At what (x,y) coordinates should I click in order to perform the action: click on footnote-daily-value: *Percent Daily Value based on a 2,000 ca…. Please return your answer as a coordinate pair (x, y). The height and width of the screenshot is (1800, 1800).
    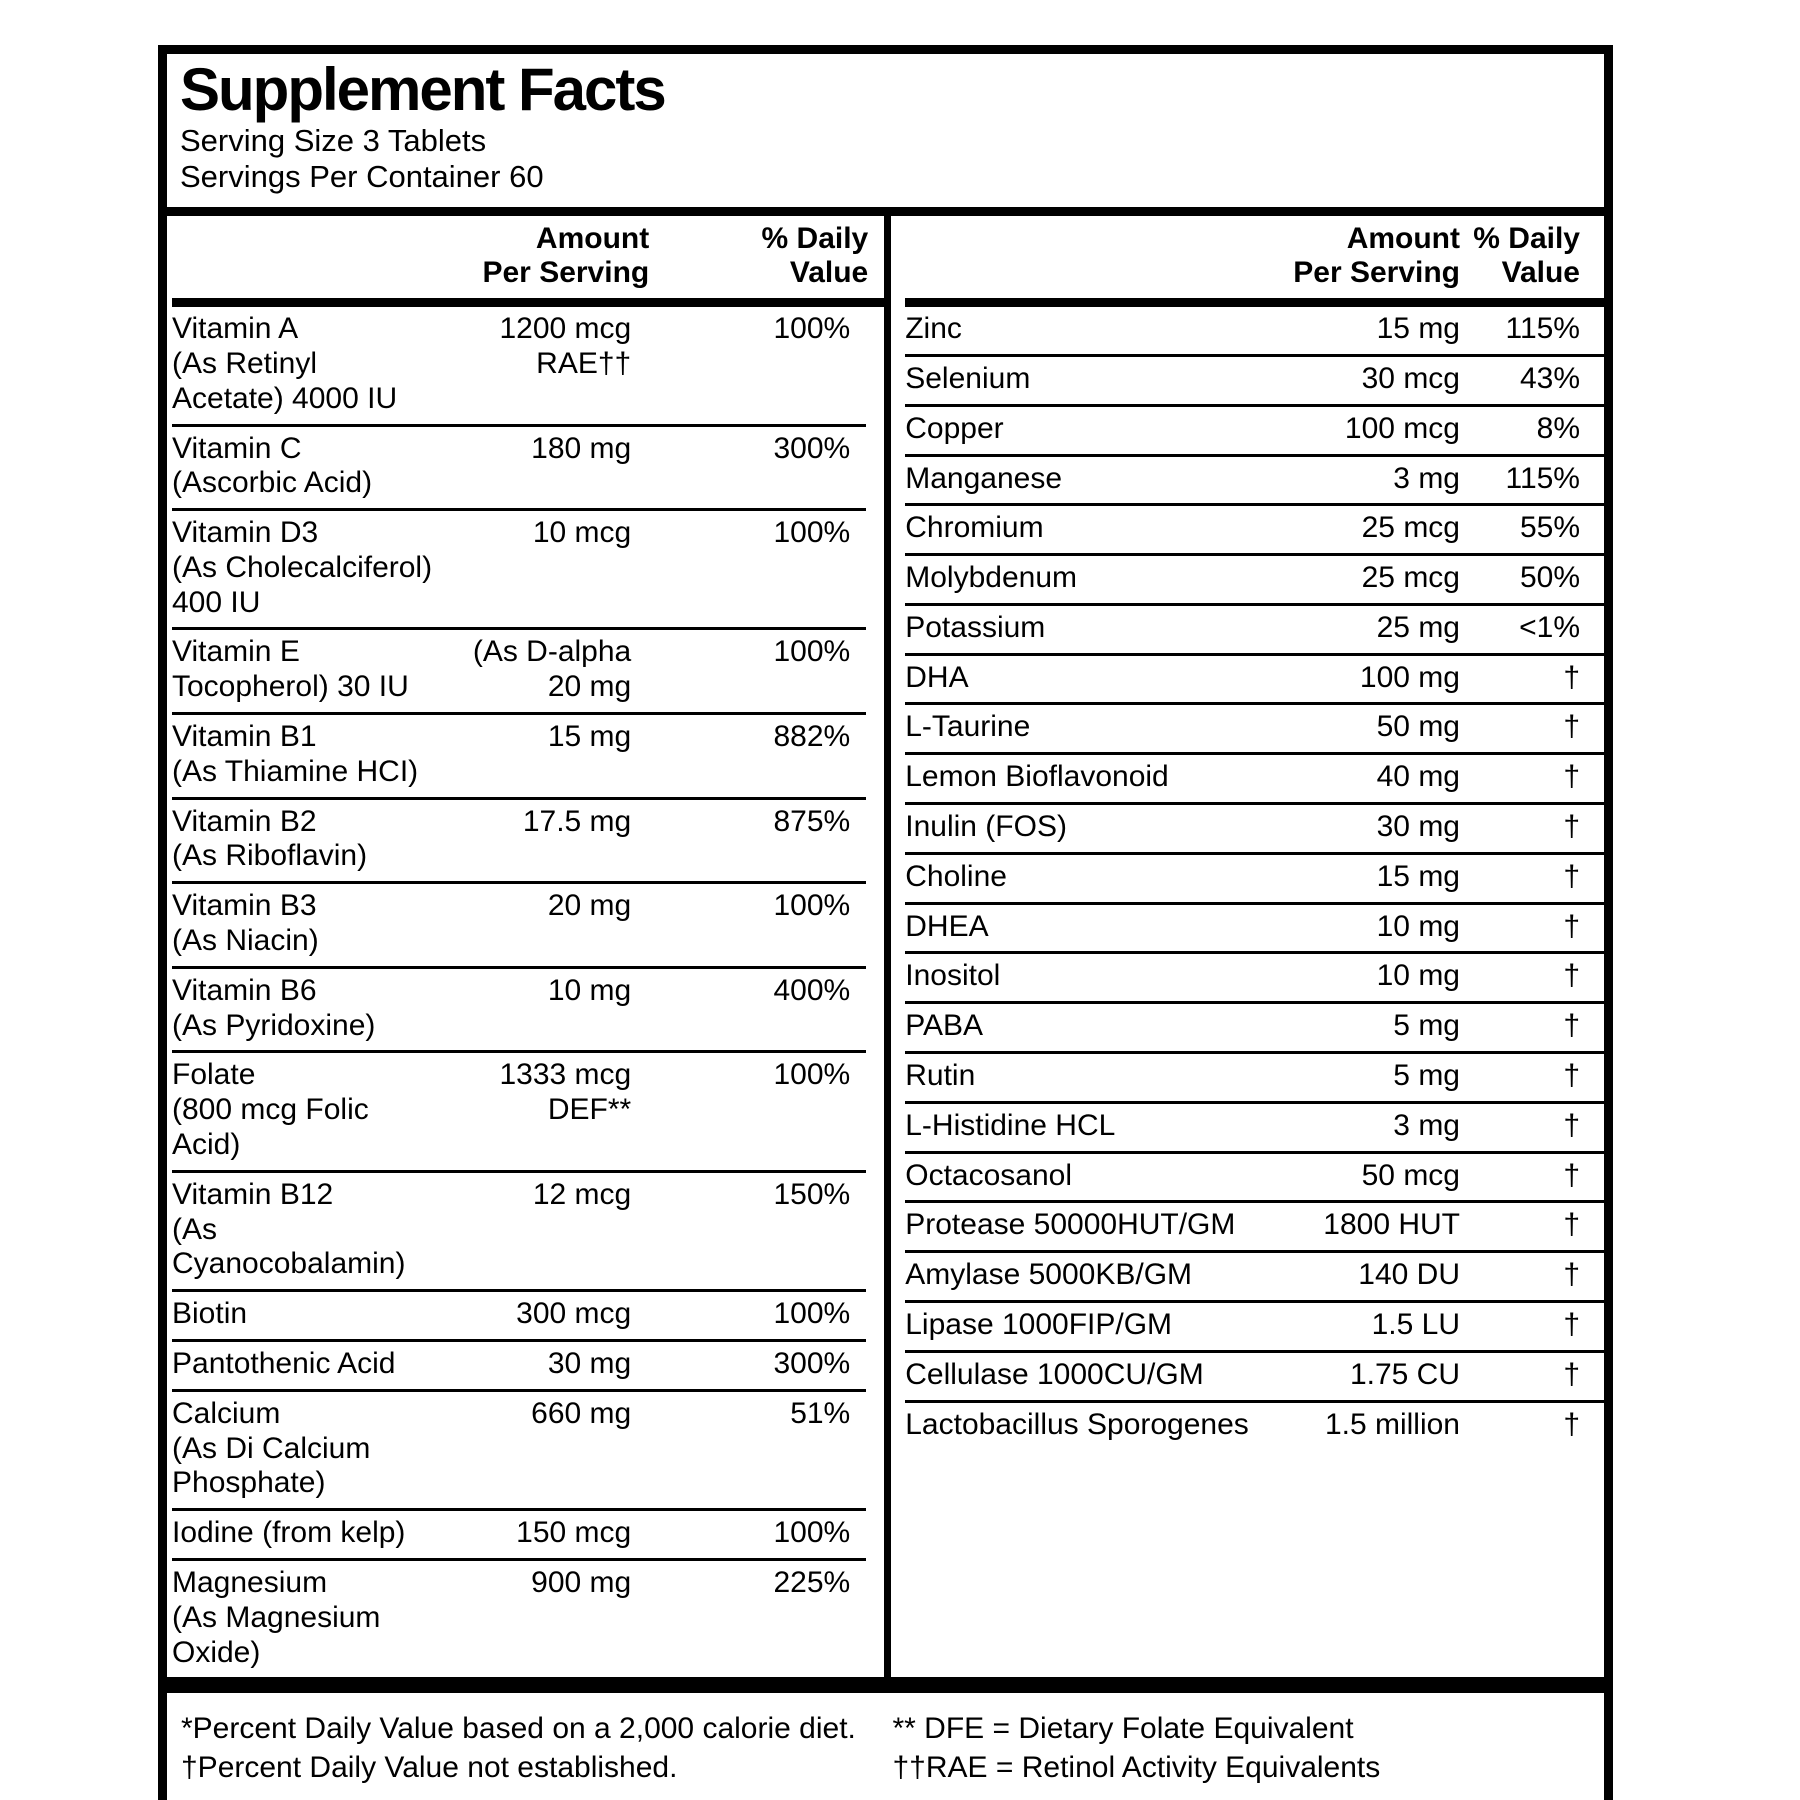
    Looking at the image, I should click on (518, 1729).